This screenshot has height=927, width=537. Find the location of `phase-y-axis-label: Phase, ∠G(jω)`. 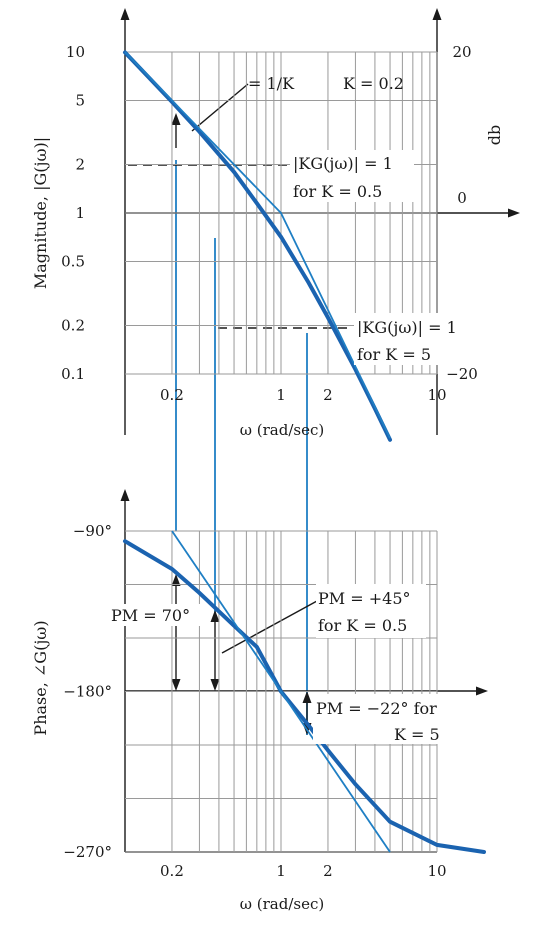

phase-y-axis-label: Phase, ∠G(jω) is located at coordinates (40, 677).